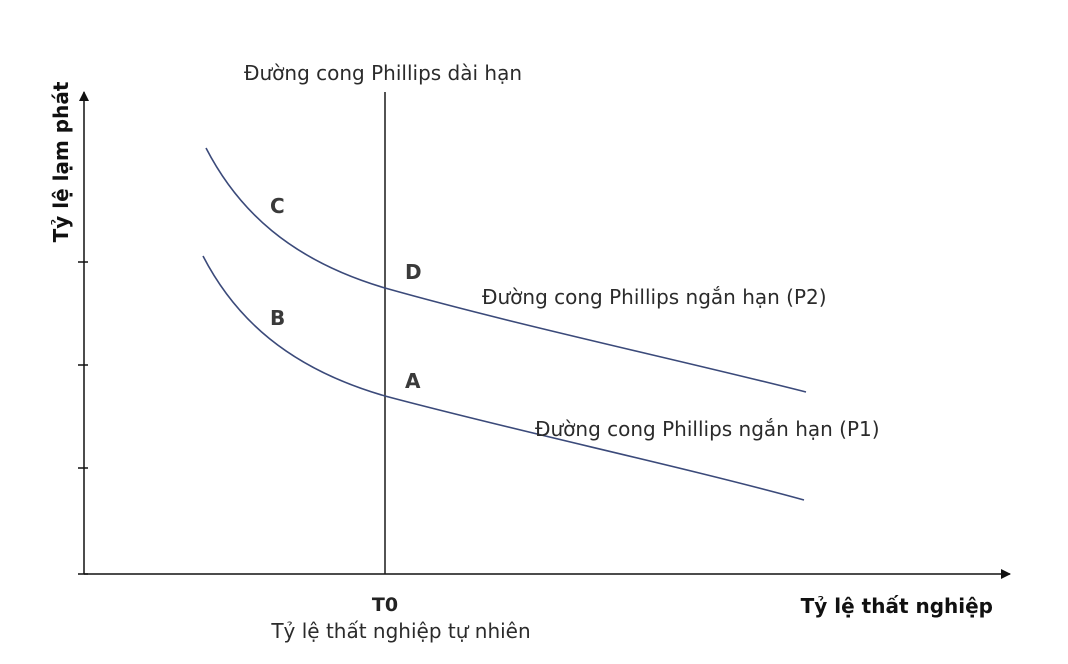  I want to click on point-b-label: B, so click(277, 318).